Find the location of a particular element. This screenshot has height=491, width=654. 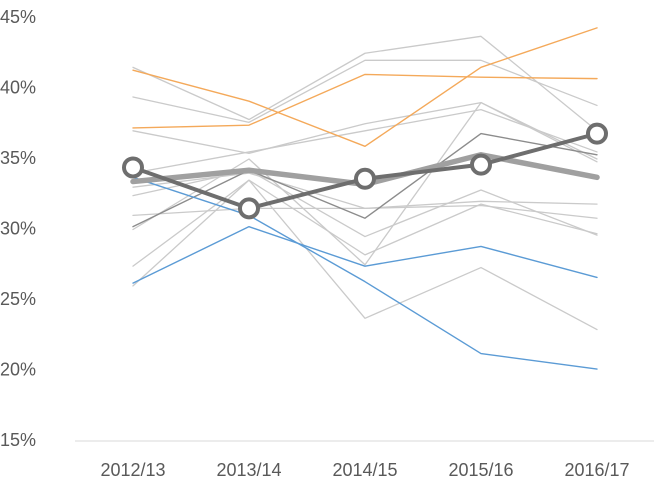

y-tick-label: 20% is located at coordinates (18, 369).